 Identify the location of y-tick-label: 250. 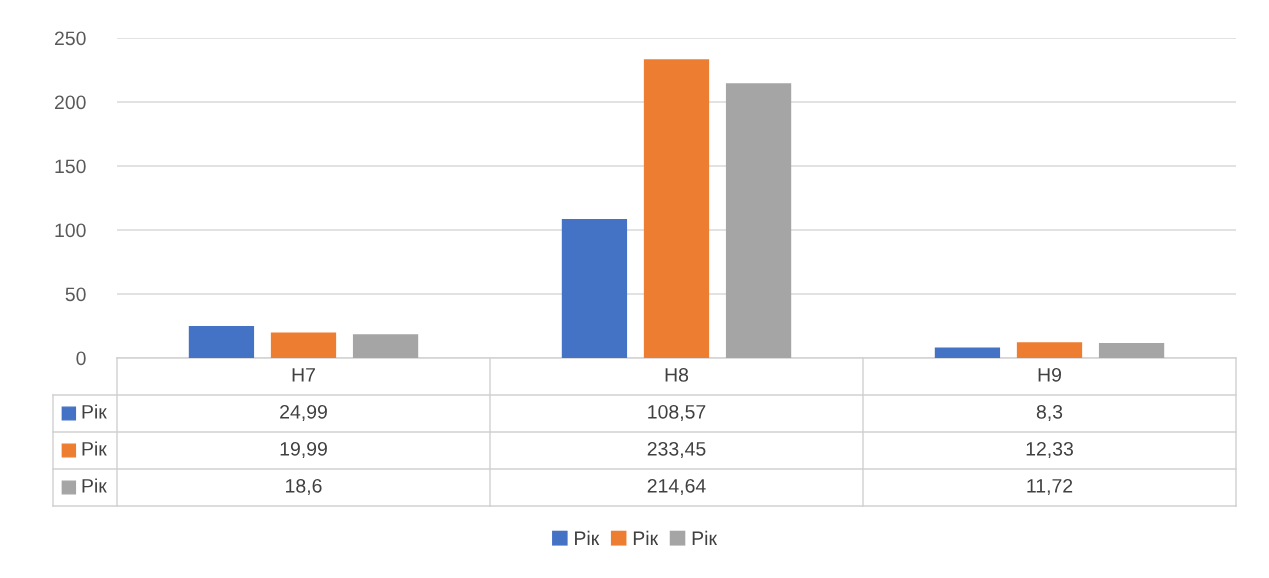
(70, 38).